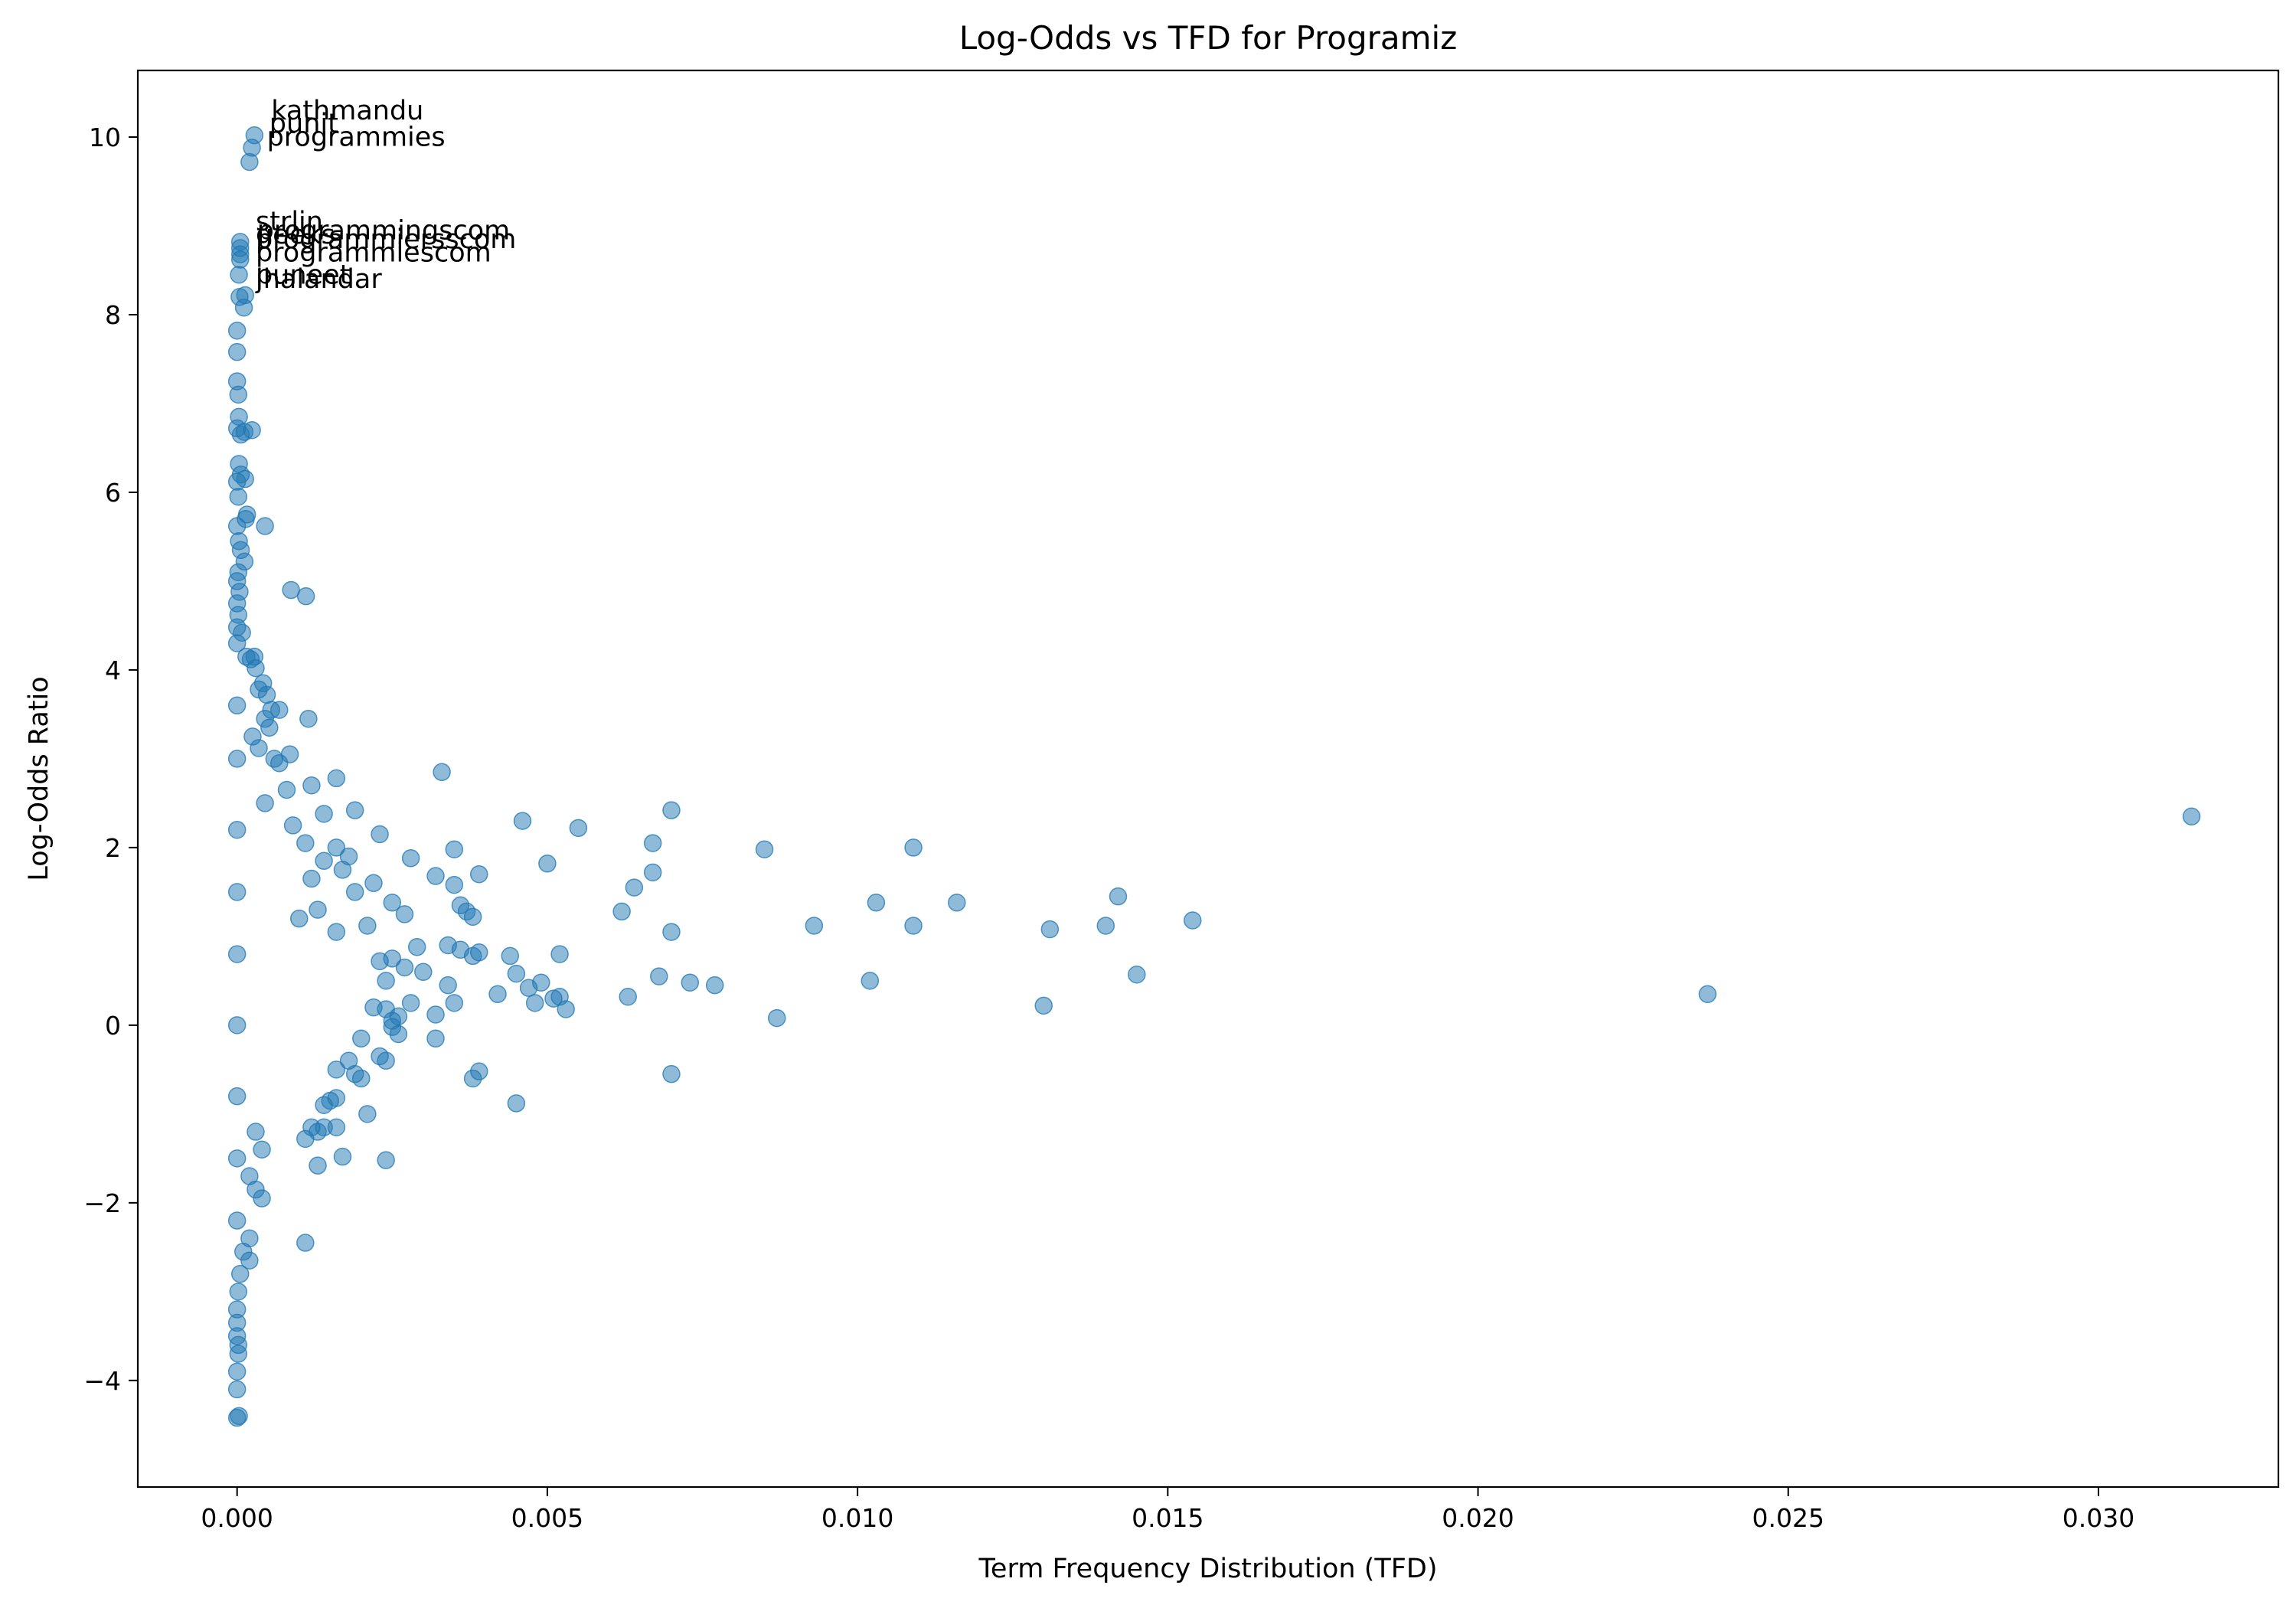 This screenshot has height=1608, width=2296. What do you see at coordinates (102, 1381) in the screenshot?
I see `y-tick-label: −4` at bounding box center [102, 1381].